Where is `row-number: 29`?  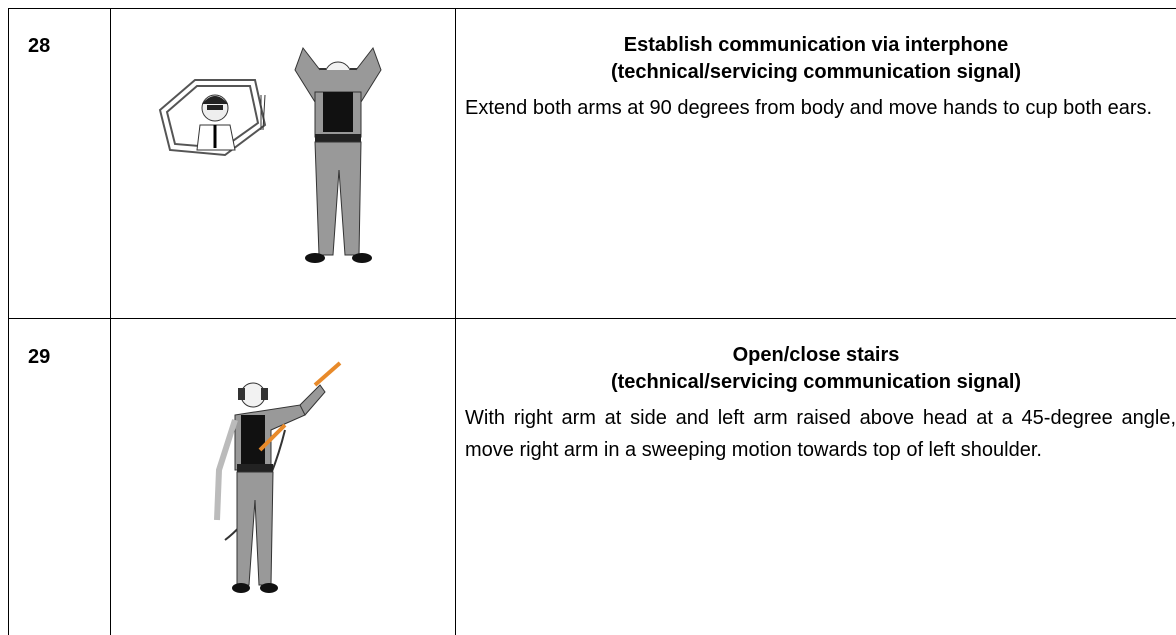
row-number: 29 is located at coordinates (39, 357).